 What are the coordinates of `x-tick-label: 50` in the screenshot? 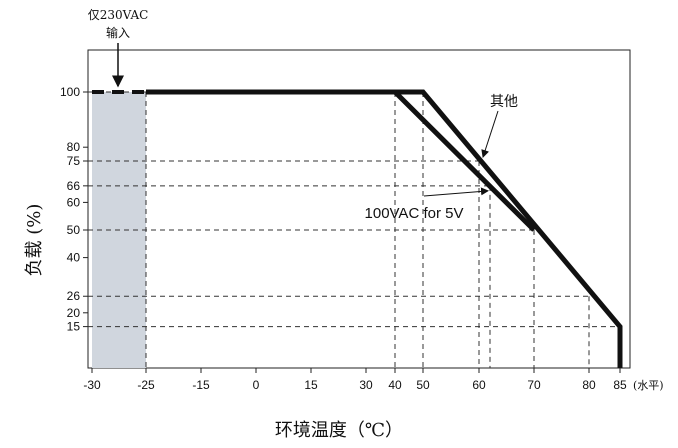 It's located at (423, 385).